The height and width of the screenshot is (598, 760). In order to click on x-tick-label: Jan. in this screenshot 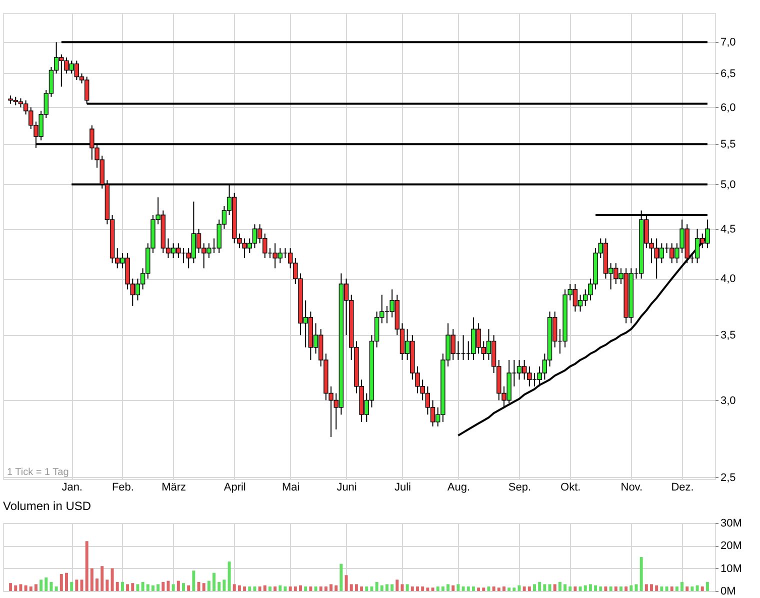, I will do `click(72, 488)`.